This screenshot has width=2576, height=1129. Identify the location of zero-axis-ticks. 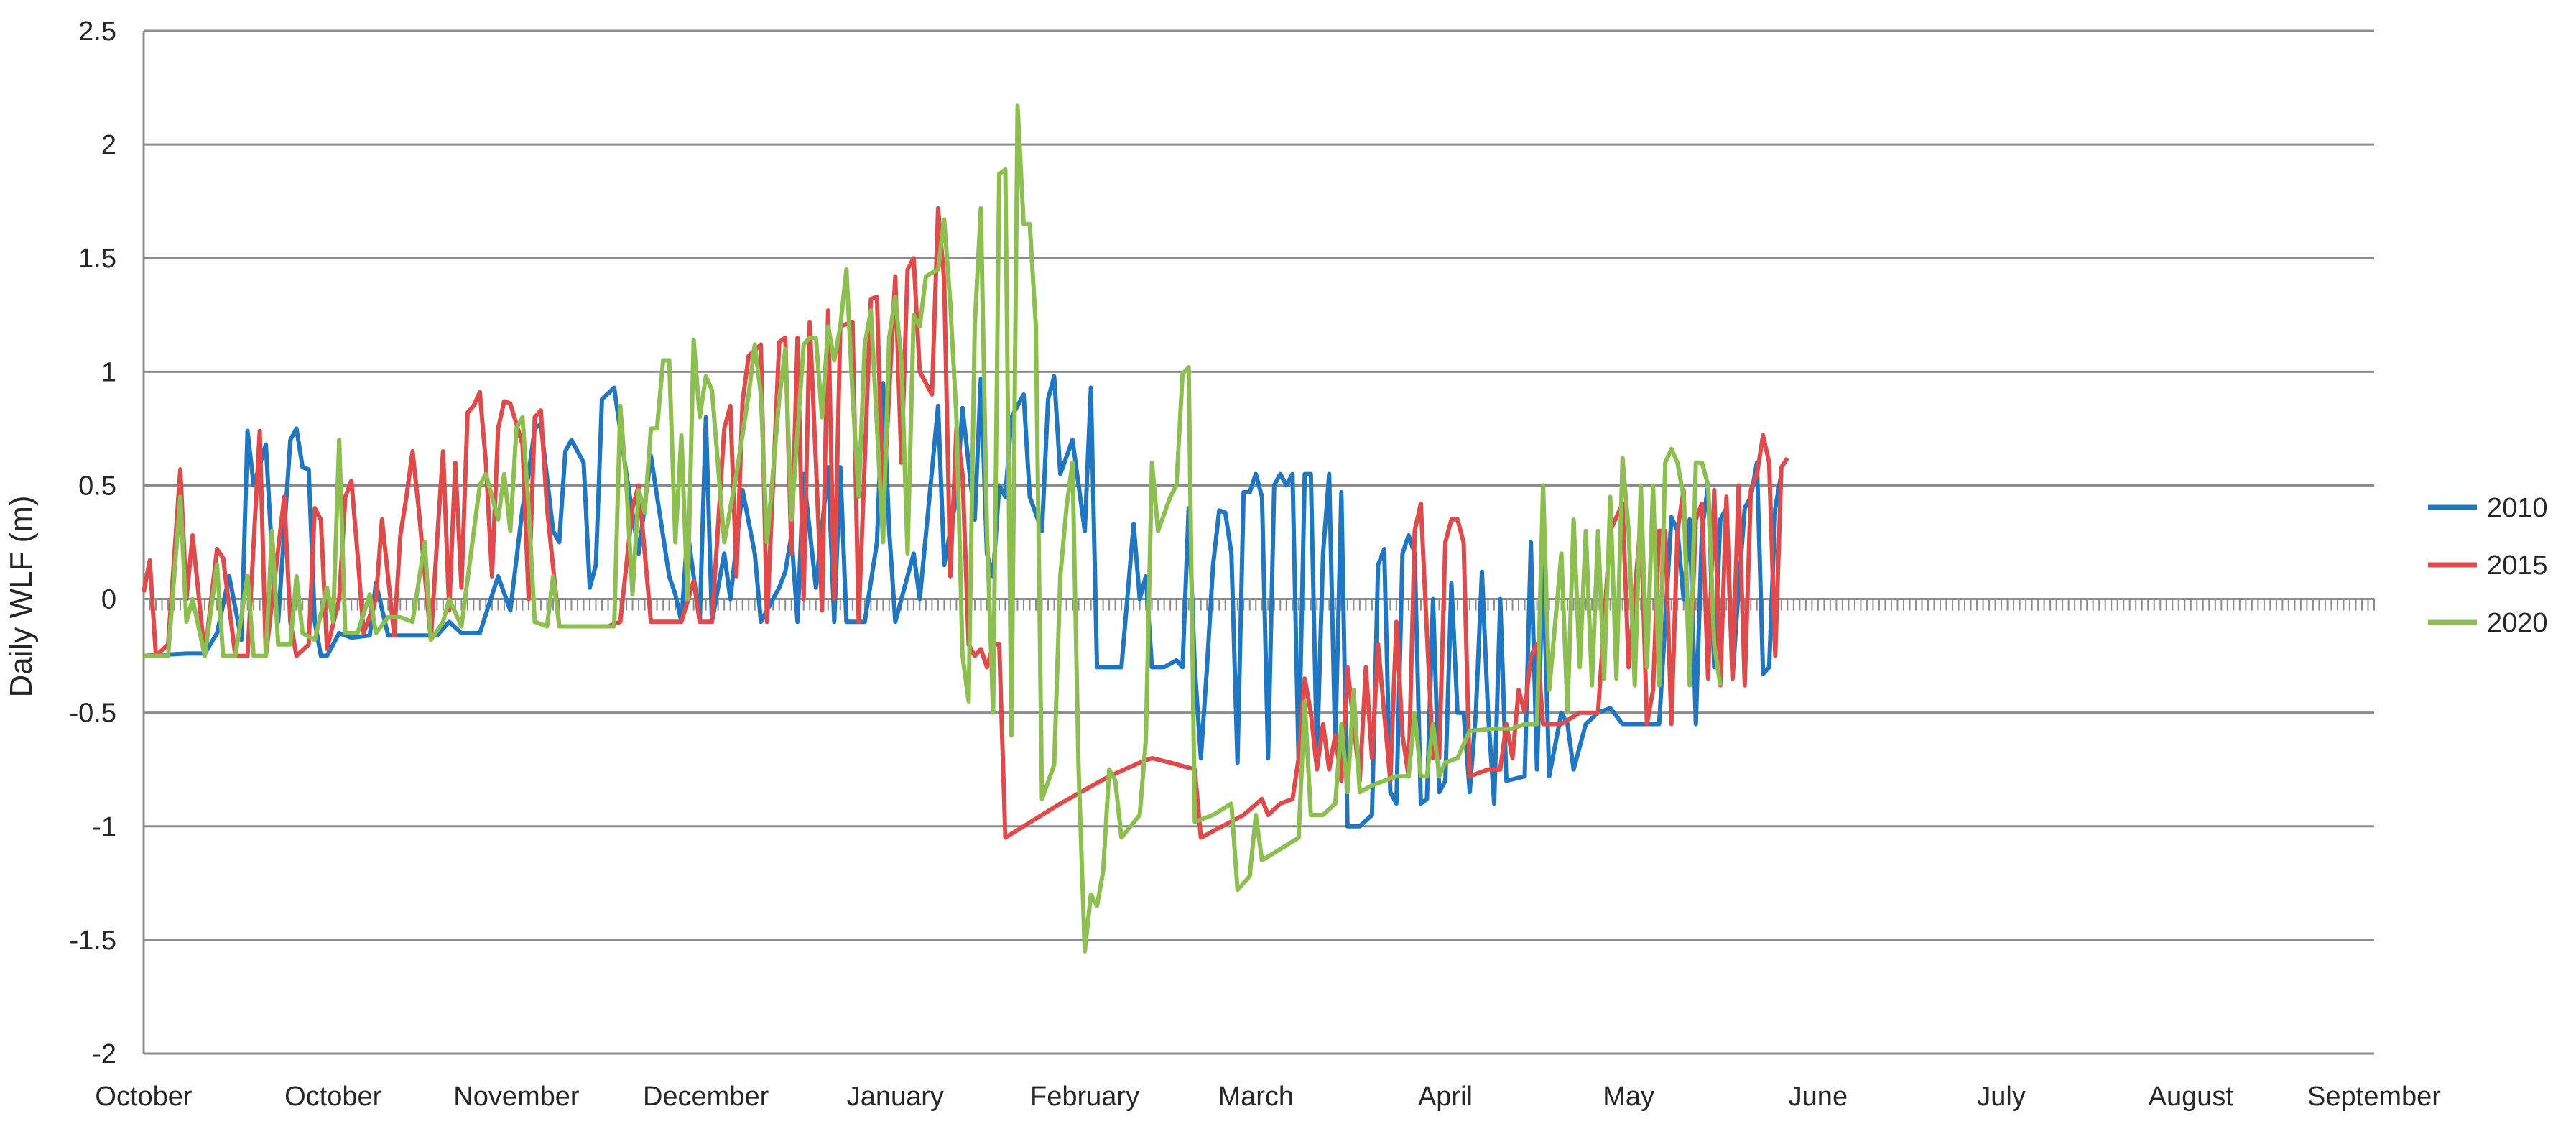
(1259, 605).